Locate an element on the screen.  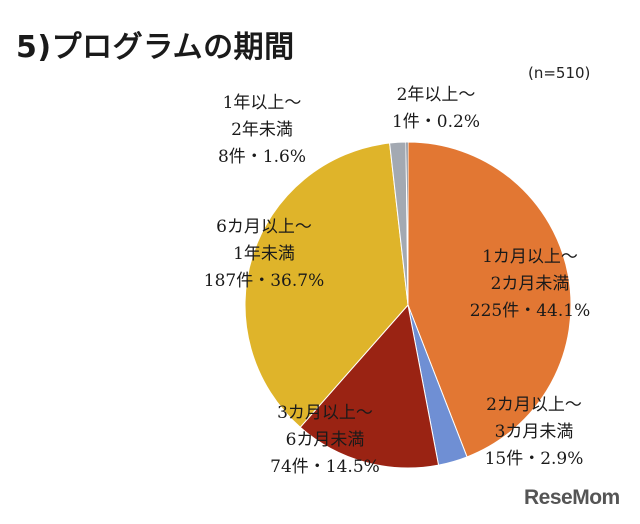
slice-label-line: 1カ月以上～ is located at coordinates (530, 257).